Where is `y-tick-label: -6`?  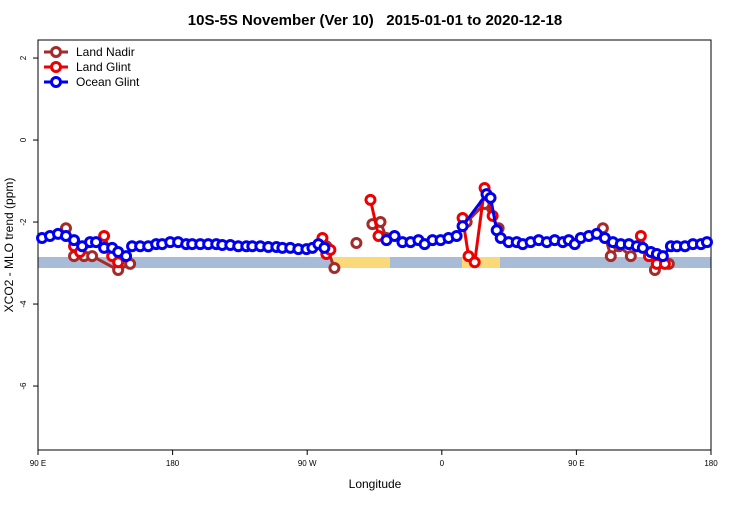 y-tick-label: -6 is located at coordinates (23, 386).